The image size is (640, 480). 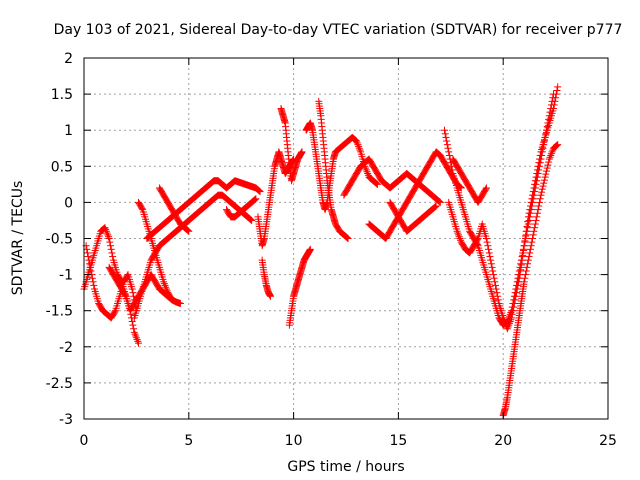 I want to click on y-tick-label: -1.5, so click(x=59, y=312).